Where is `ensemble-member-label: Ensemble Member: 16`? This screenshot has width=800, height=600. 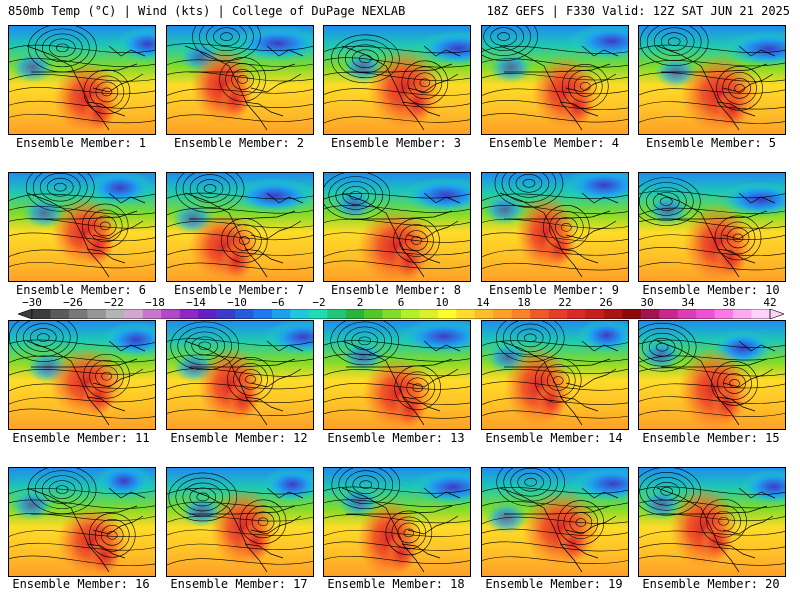
ensemble-member-label: Ensemble Member: 16 is located at coordinates (81, 584).